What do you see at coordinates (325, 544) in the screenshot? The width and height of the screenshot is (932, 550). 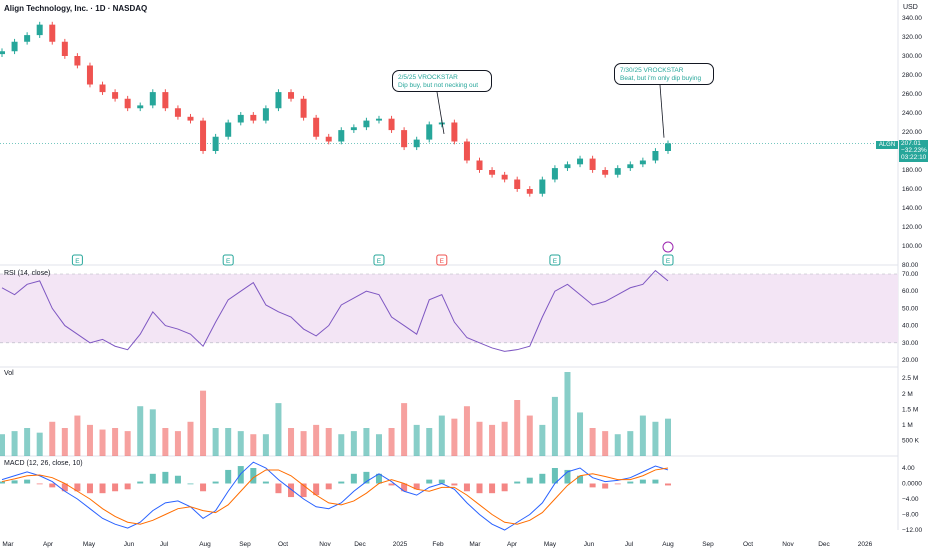 I see `x-axis-tick-8: Nov` at bounding box center [325, 544].